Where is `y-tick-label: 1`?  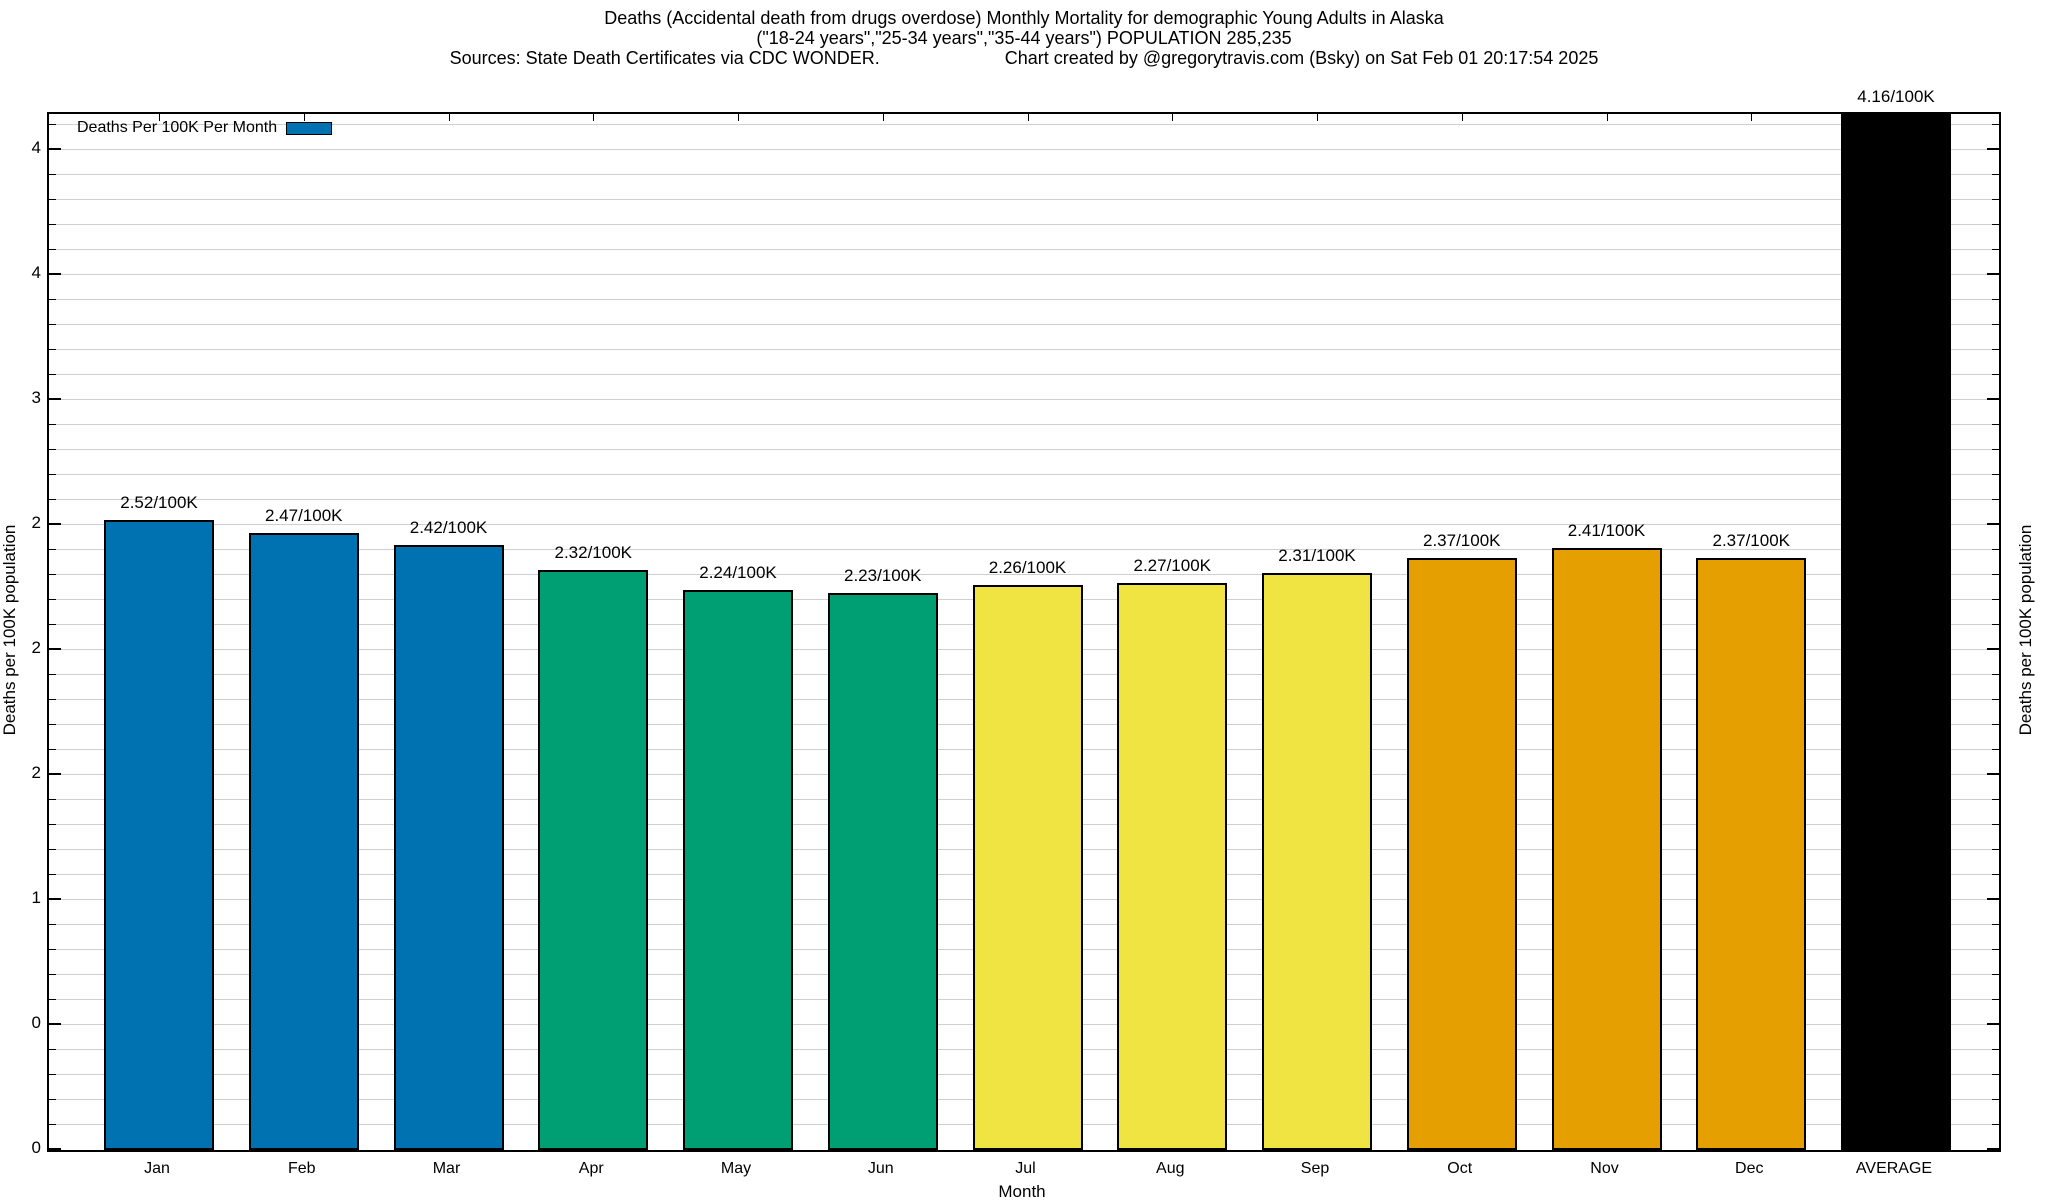
y-tick-label: 1 is located at coordinates (36, 897).